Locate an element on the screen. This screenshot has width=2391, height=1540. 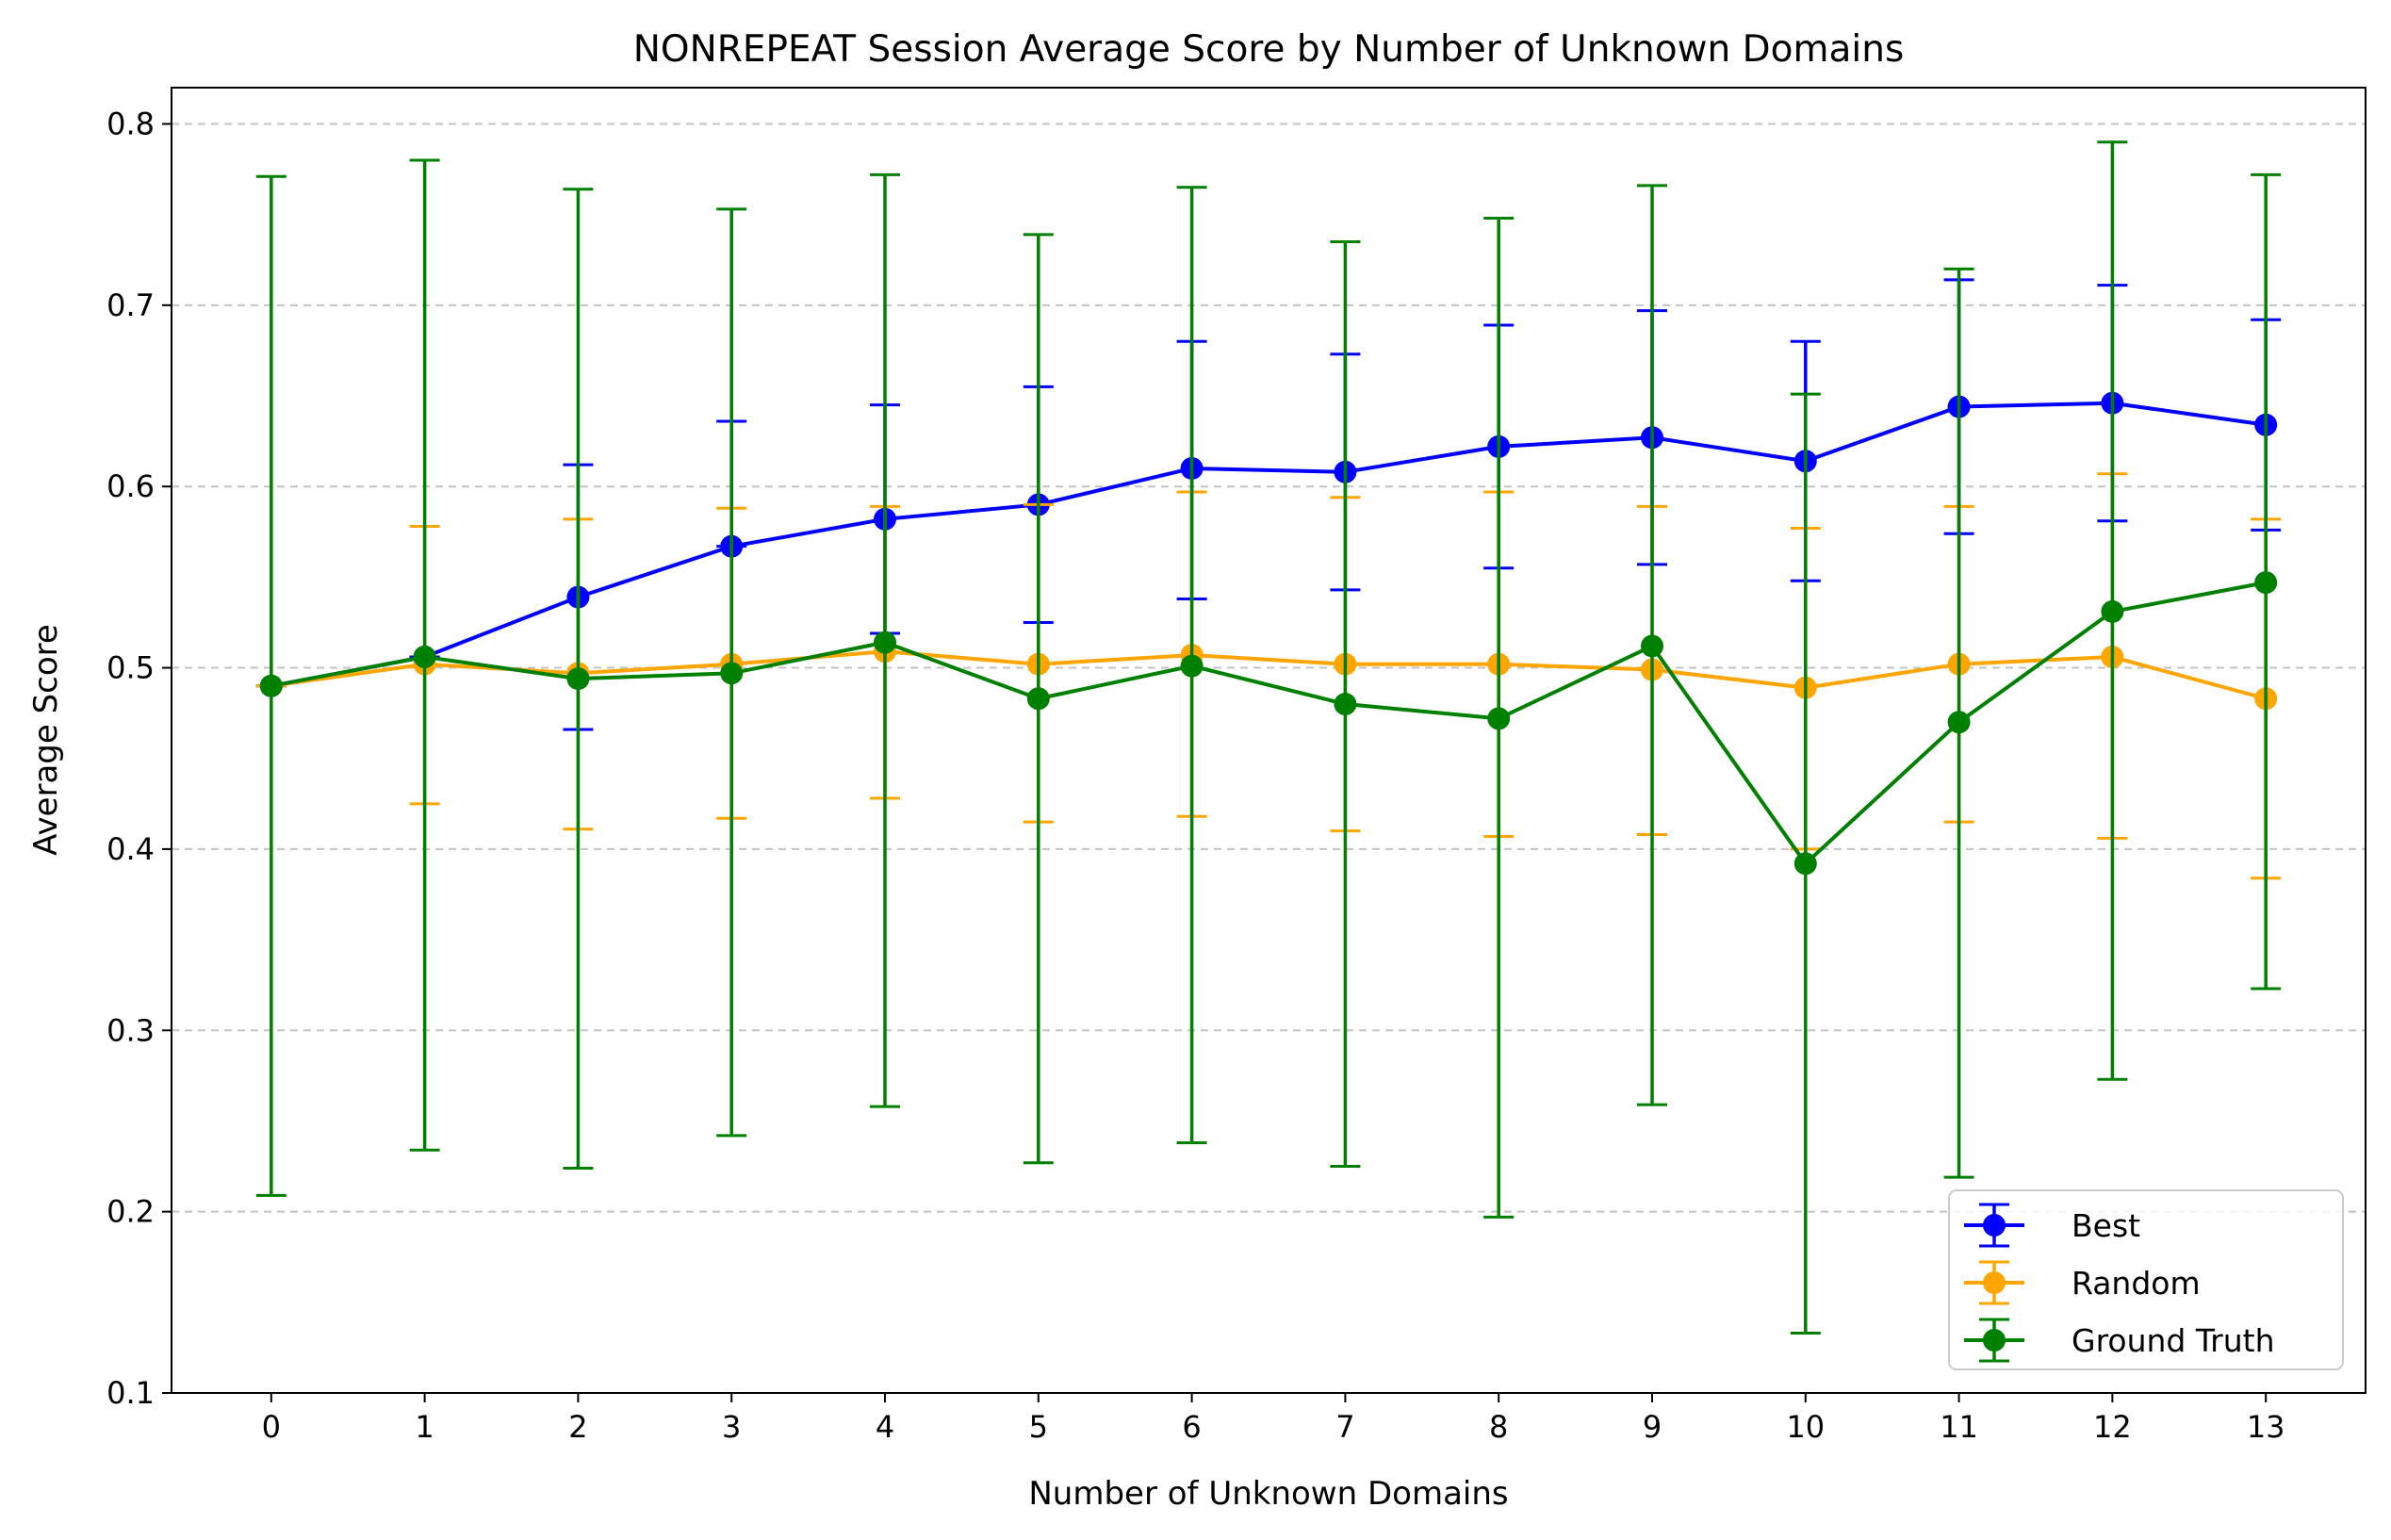
legend-item: Random is located at coordinates (2082, 1282).